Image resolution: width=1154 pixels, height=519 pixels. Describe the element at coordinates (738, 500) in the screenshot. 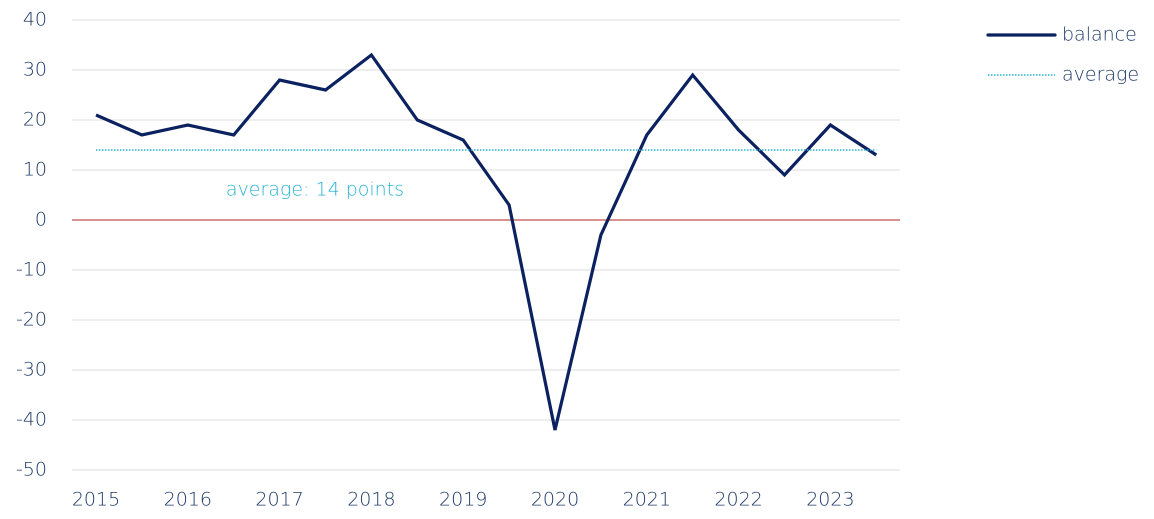

I see `x-tick-label: 2022` at that location.